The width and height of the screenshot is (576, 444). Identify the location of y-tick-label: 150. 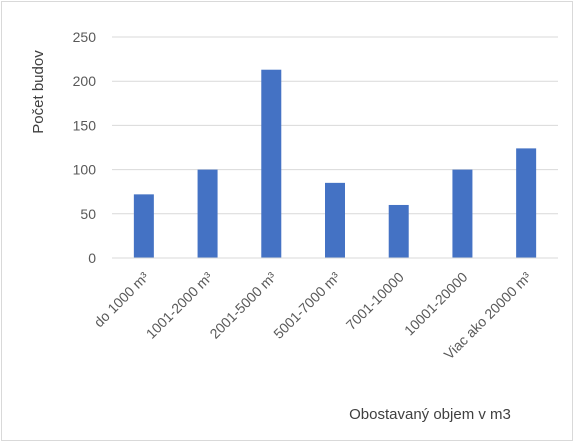
(85, 125).